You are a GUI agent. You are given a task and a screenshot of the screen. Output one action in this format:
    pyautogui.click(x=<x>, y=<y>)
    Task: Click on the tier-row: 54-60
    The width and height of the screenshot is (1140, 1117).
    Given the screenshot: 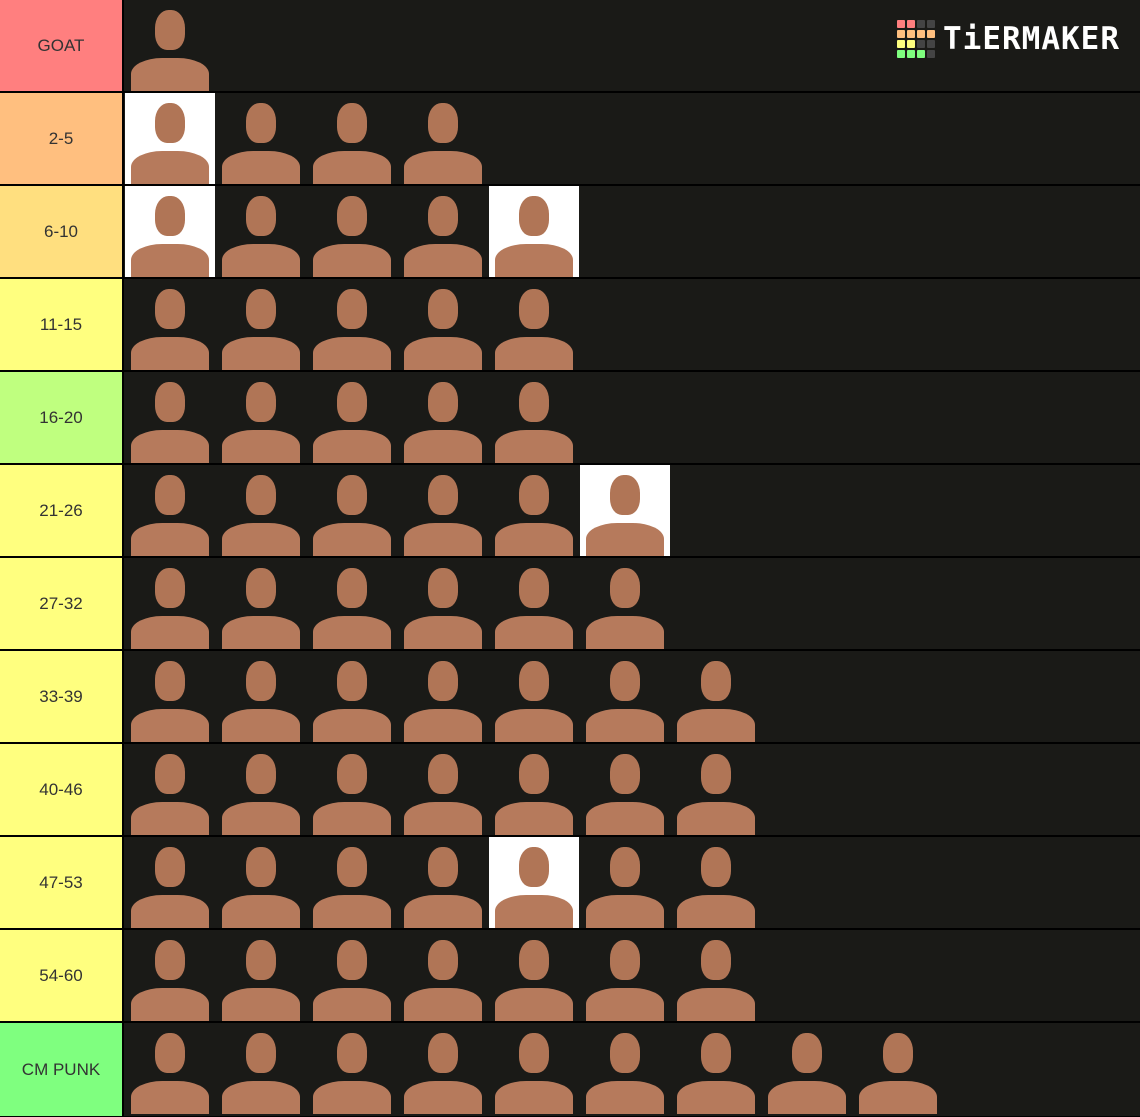 What is the action you would take?
    pyautogui.click(x=570, y=976)
    